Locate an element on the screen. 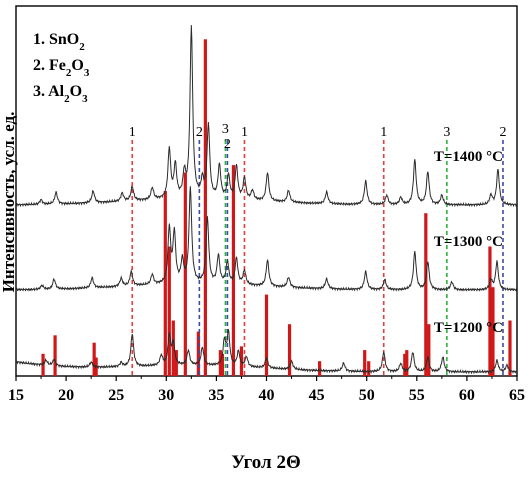 The width and height of the screenshot is (532, 478). series-label: T=1300 °C is located at coordinates (468, 242).